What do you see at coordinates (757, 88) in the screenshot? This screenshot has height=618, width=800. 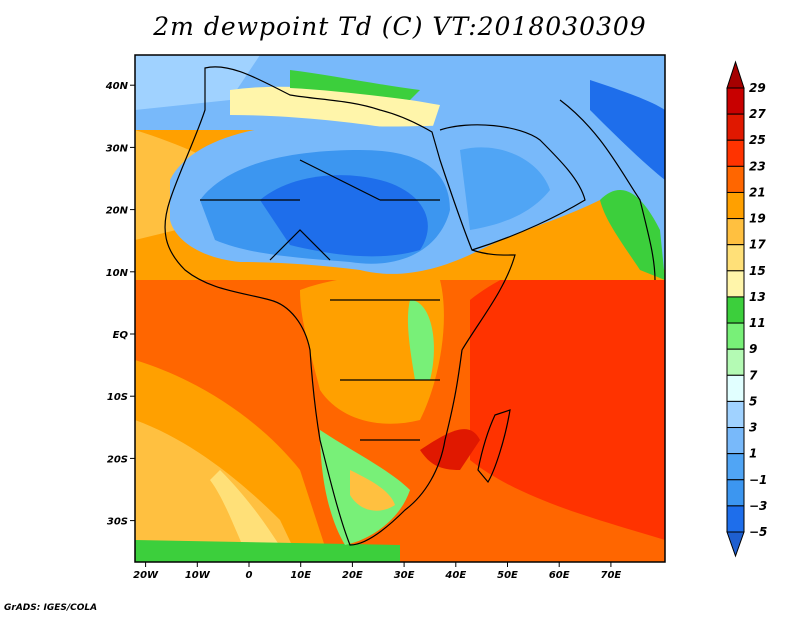 I see `colorbar-label: 29` at bounding box center [757, 88].